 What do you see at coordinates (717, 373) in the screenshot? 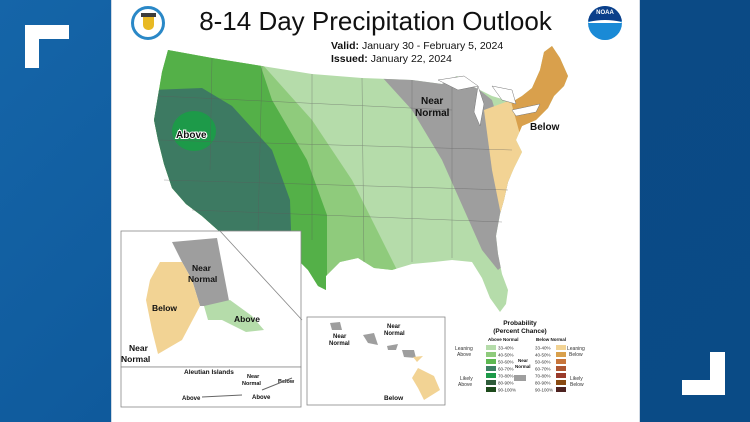
I see `corner-bracket-bottom-right-vertical` at bounding box center [717, 373].